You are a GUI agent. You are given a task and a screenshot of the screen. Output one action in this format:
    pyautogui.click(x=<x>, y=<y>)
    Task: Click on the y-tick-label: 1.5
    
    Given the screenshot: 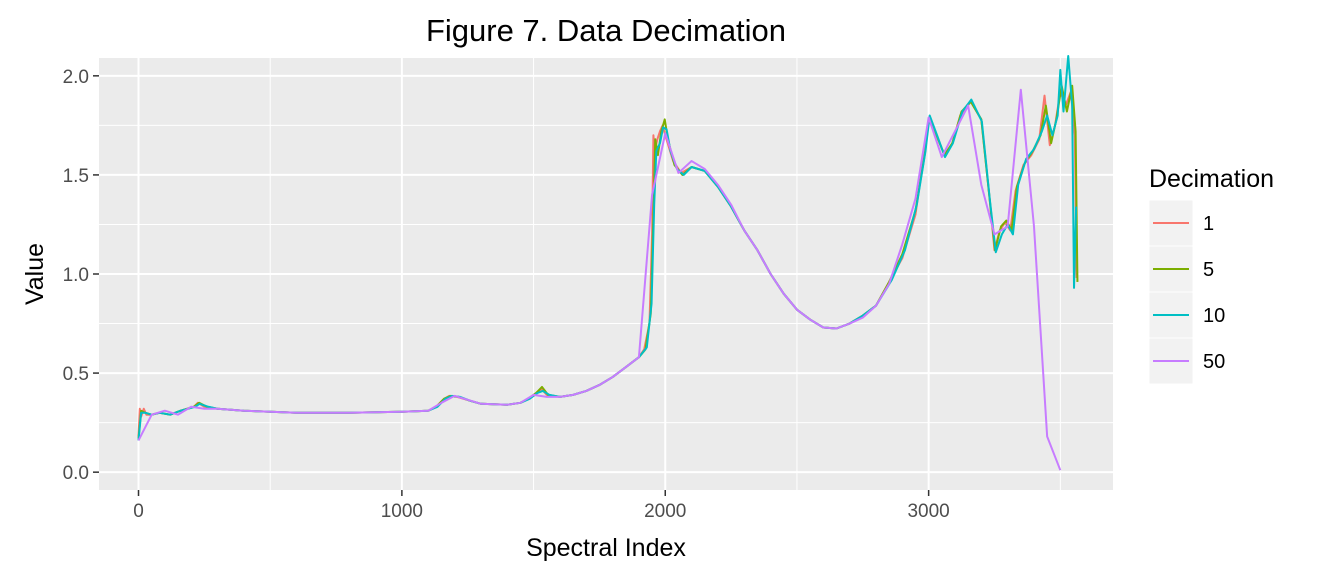 What is the action you would take?
    pyautogui.click(x=76, y=176)
    